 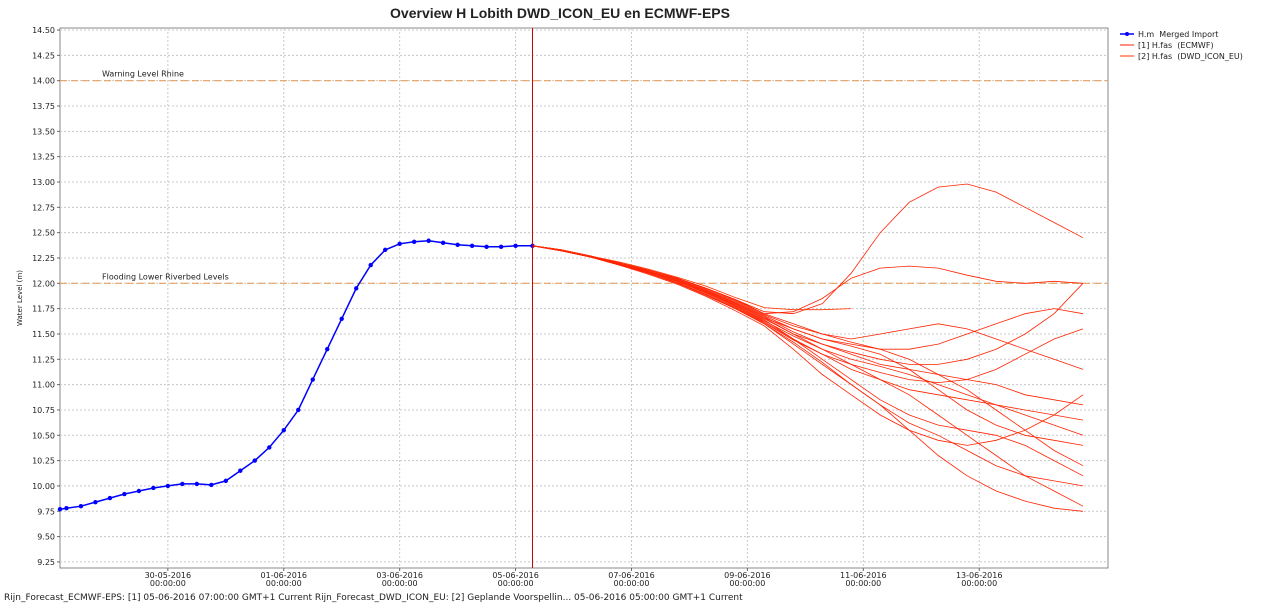 I want to click on x-tick-label: 01-06-2016 00:00:00, so click(x=284, y=579).